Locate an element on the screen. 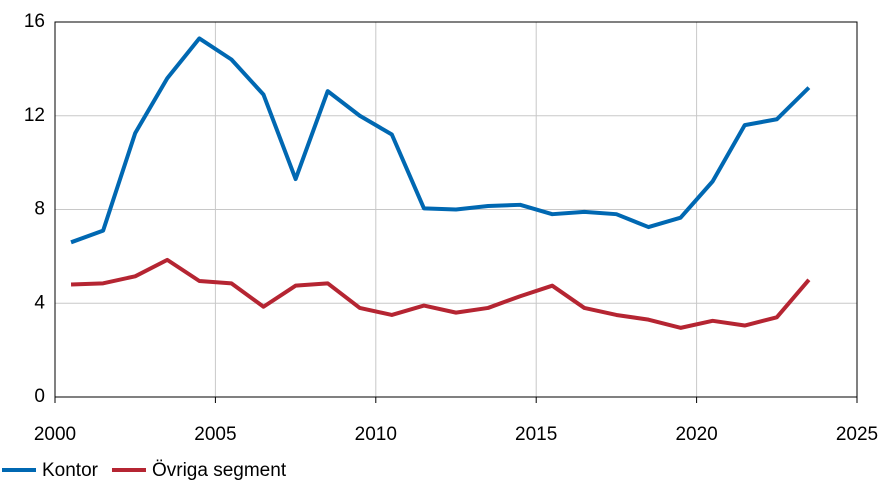 The image size is (883, 484). legend-label: Övriga segment is located at coordinates (219, 470).